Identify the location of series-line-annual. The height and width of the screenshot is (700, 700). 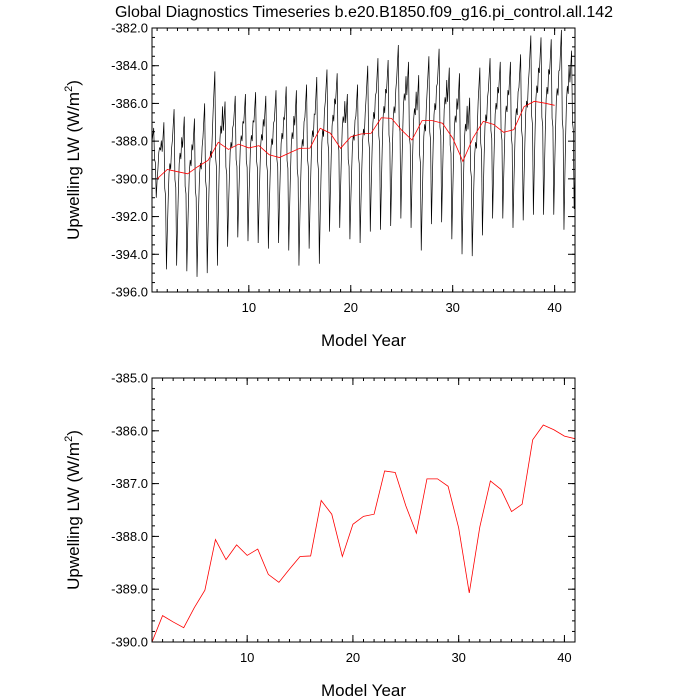
(355, 140).